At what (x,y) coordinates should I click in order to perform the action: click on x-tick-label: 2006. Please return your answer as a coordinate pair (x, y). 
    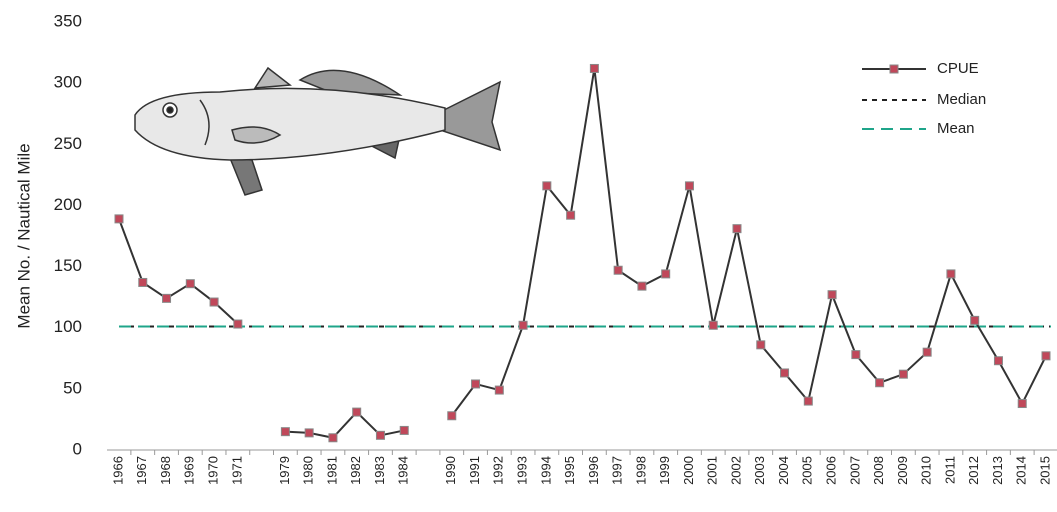
    Looking at the image, I should click on (831, 470).